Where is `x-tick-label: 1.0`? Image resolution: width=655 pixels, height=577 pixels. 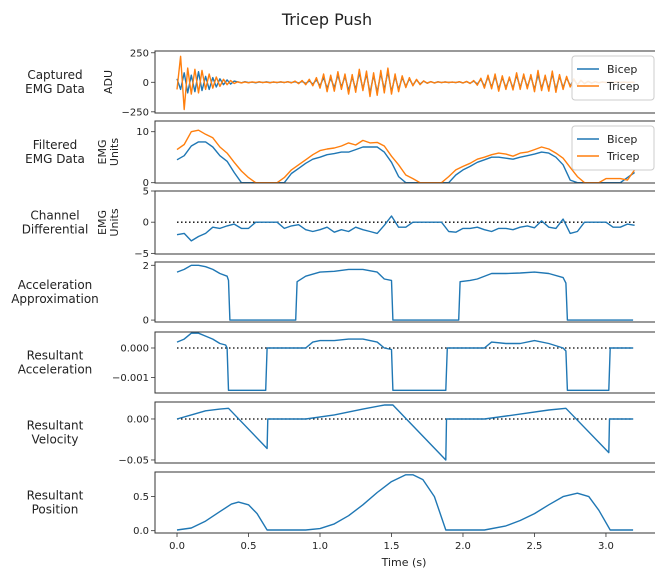
x-tick-label: 1.0 is located at coordinates (320, 546).